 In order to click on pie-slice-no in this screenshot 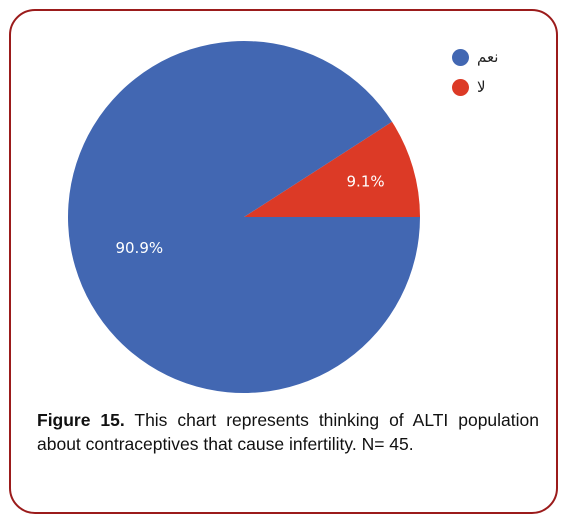, I will do `click(332, 169)`.